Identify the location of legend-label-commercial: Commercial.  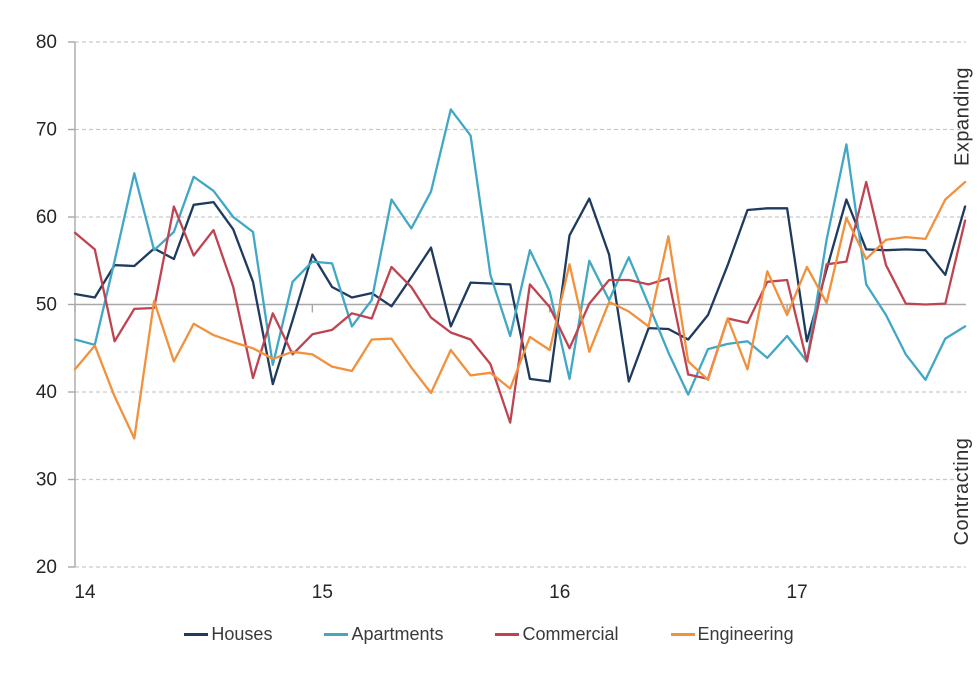
(570, 634).